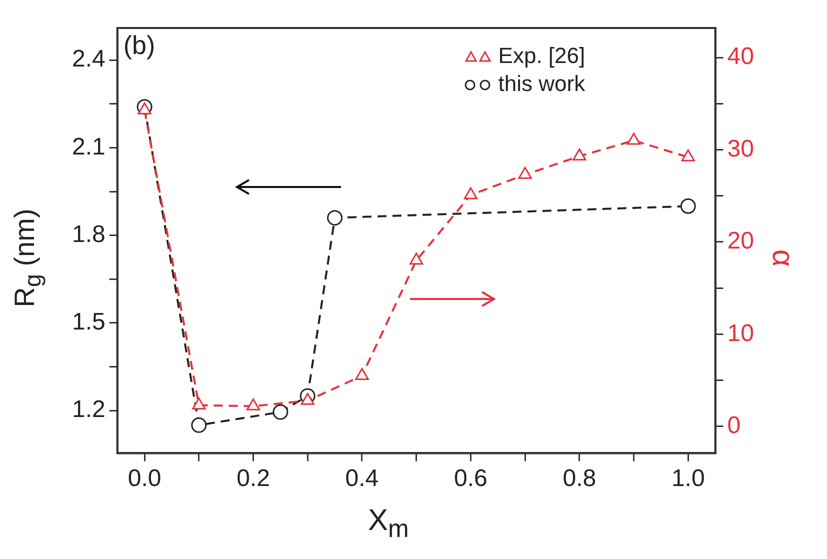  Describe the element at coordinates (89, 322) in the screenshot. I see `y-tick-label: 1.5` at that location.